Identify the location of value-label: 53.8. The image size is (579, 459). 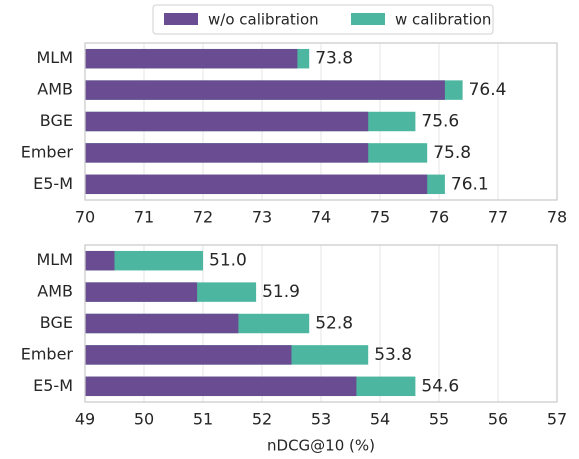
(393, 355).